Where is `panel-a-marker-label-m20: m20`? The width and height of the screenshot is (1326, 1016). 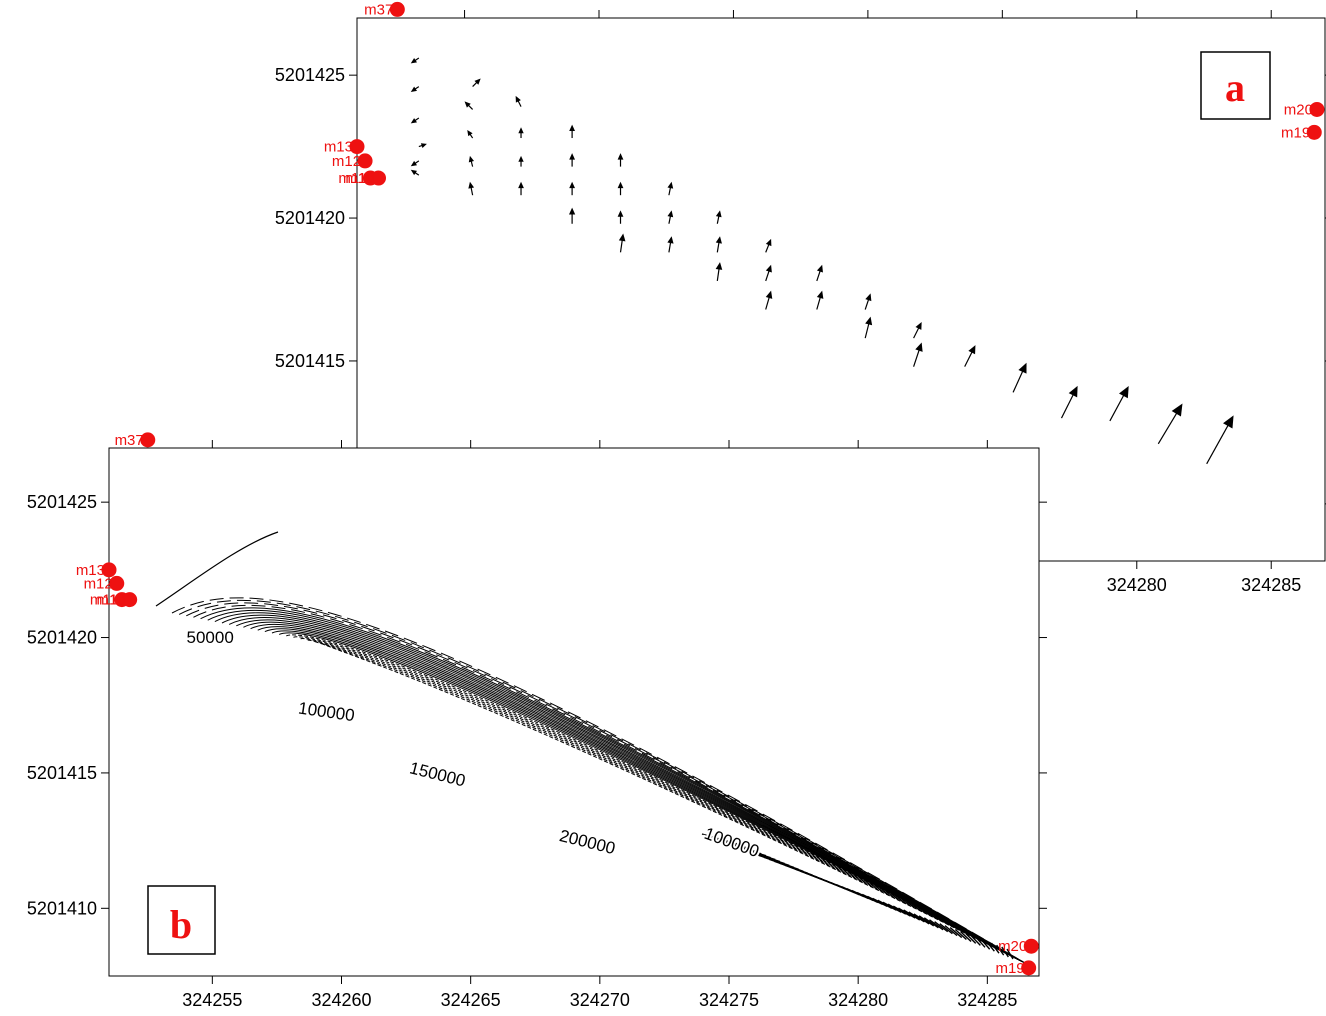 panel-a-marker-label-m20: m20 is located at coordinates (1298, 109).